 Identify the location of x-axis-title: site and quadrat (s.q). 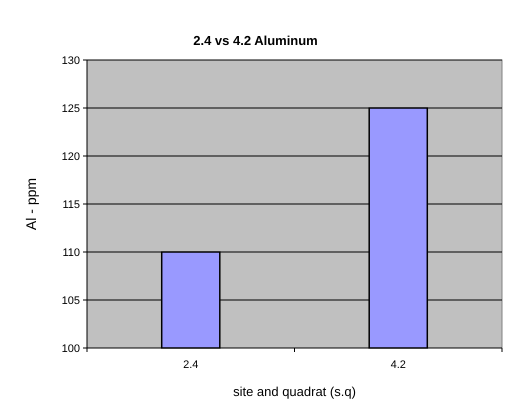
(294, 391).